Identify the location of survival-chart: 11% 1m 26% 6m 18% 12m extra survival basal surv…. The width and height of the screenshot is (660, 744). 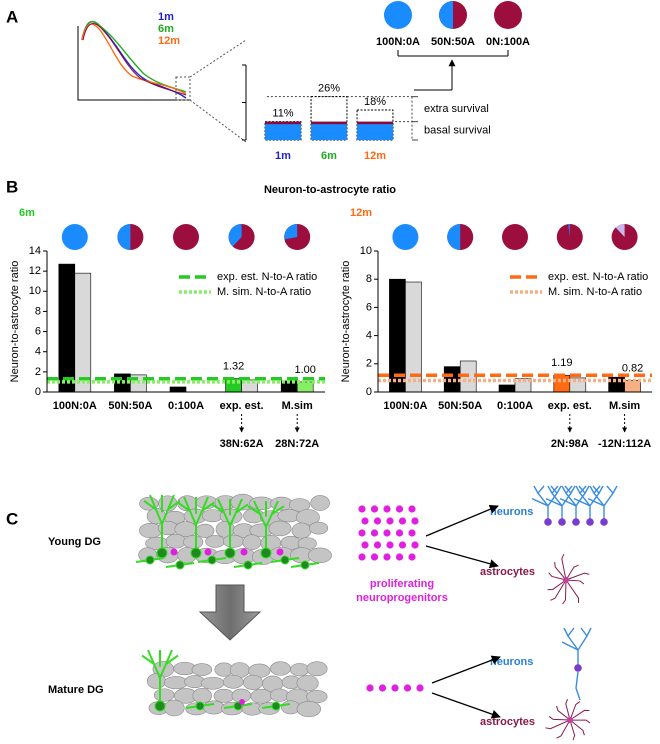
(366, 113).